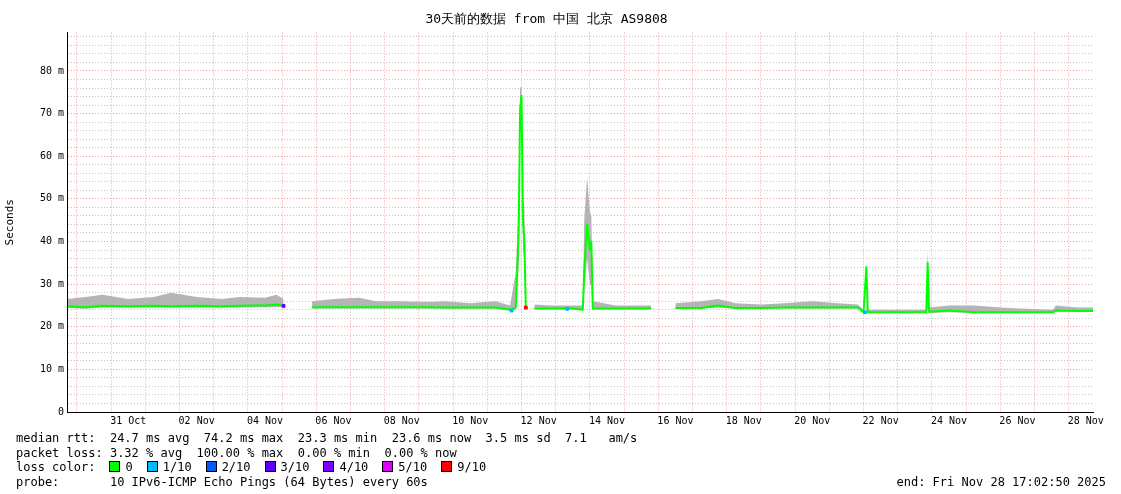 This screenshot has width=1121, height=494. Describe the element at coordinates (51, 241) in the screenshot. I see `y-tick-label: 40 m` at that location.